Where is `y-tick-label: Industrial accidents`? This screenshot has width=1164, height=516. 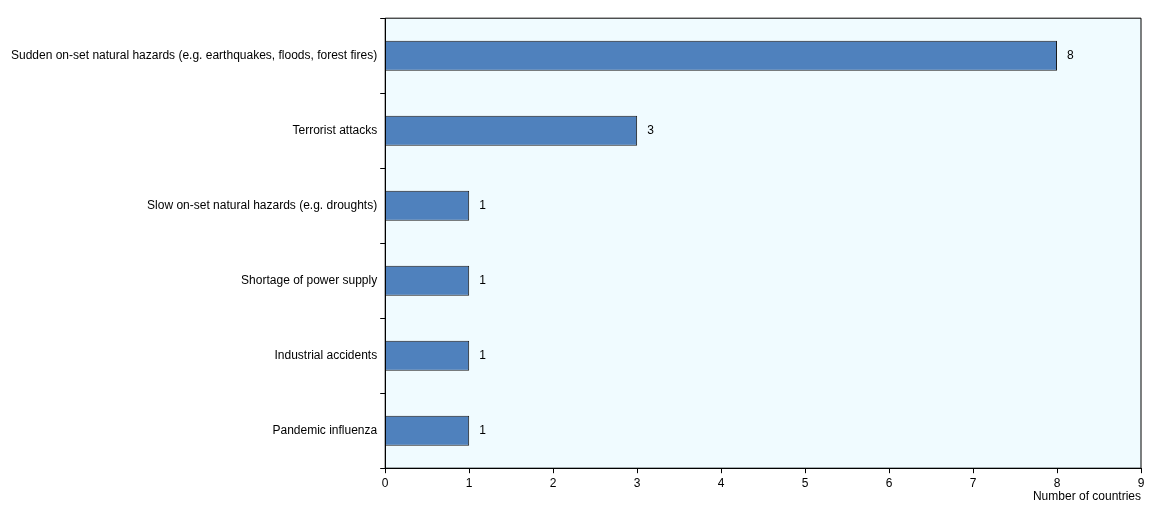 y-tick-label: Industrial accidents is located at coordinates (326, 355).